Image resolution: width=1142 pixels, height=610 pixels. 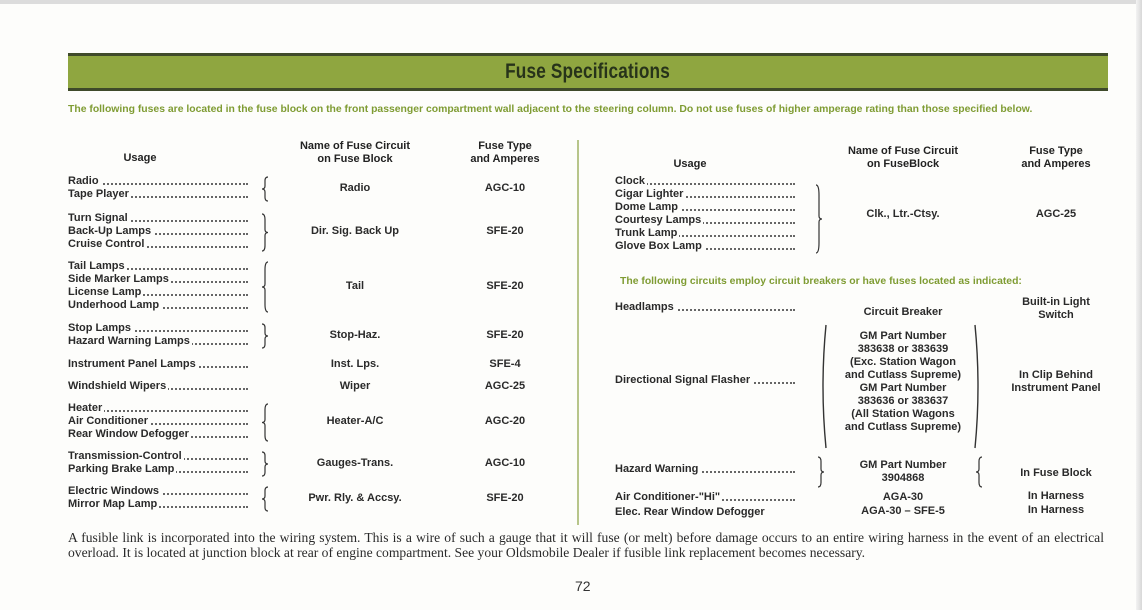 I want to click on usage-label: Radio, so click(x=84, y=181).